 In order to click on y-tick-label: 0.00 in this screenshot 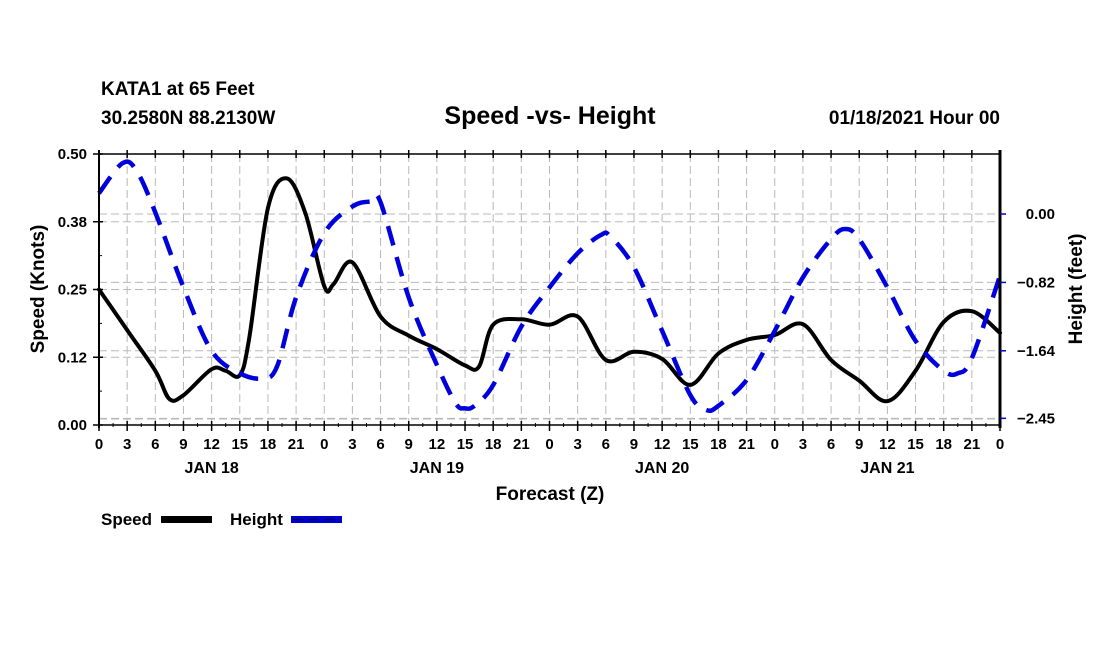, I will do `click(72, 425)`.